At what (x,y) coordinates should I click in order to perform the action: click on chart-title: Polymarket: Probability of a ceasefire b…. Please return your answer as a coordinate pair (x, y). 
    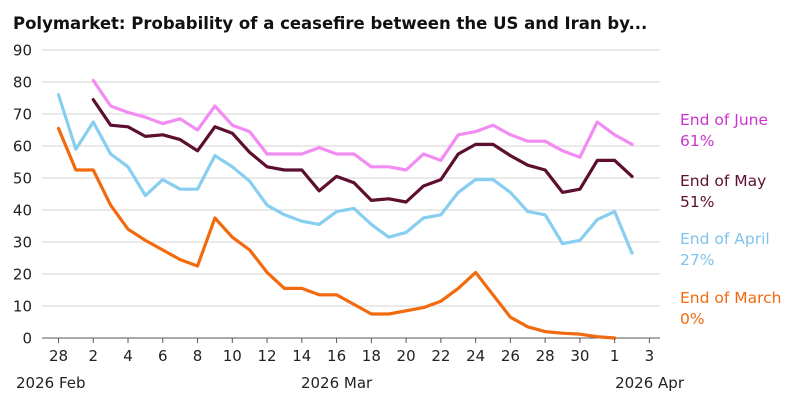
    Looking at the image, I should click on (330, 23).